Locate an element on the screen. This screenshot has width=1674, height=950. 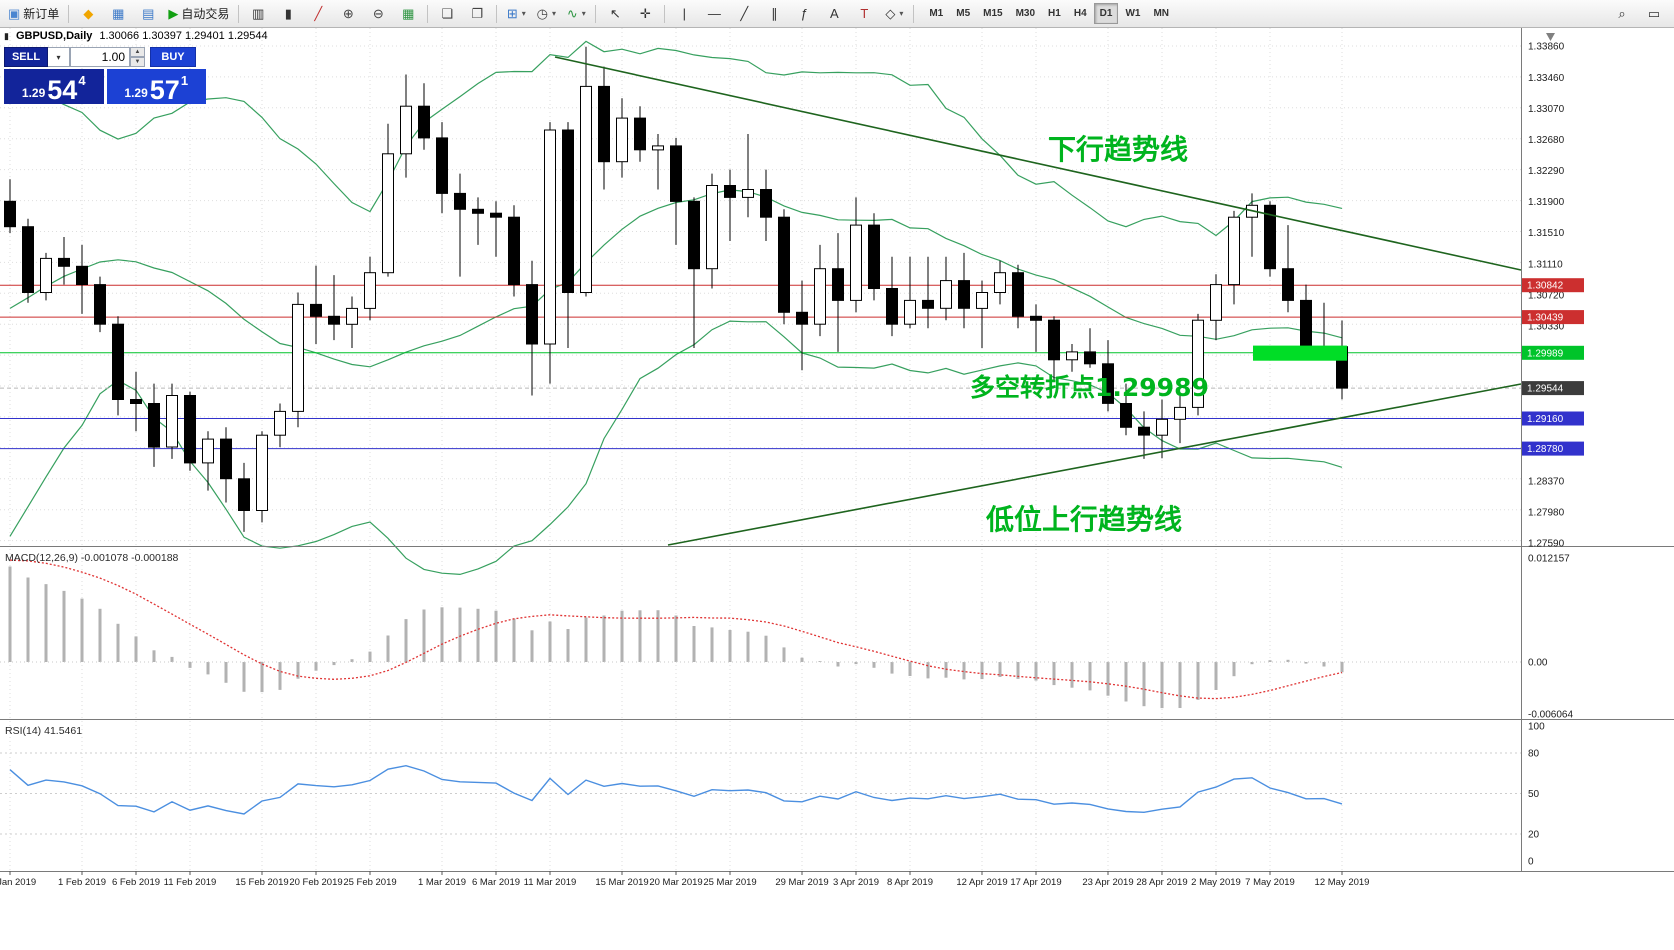
fibo-icon: ƒ is located at coordinates (804, 13).